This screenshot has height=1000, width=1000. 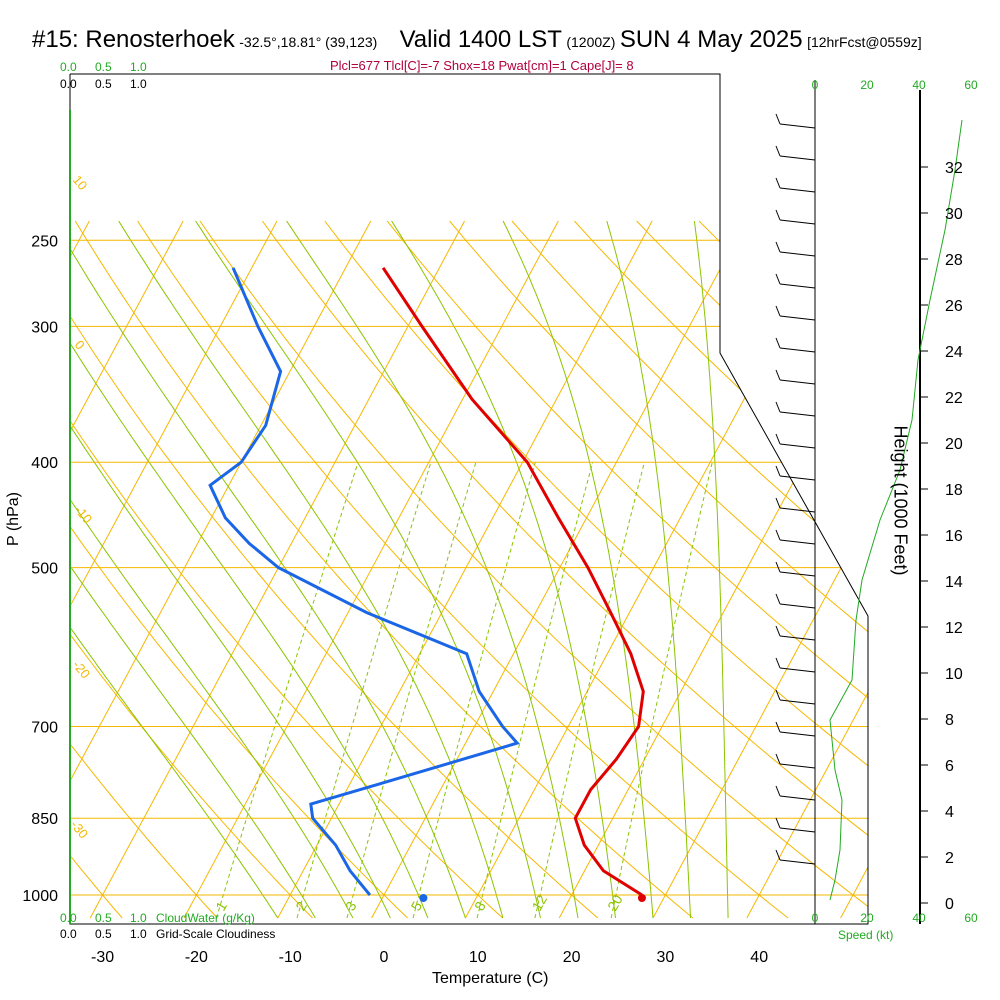 What do you see at coordinates (919, 85) in the screenshot?
I see `speed-tick-top: 40` at bounding box center [919, 85].